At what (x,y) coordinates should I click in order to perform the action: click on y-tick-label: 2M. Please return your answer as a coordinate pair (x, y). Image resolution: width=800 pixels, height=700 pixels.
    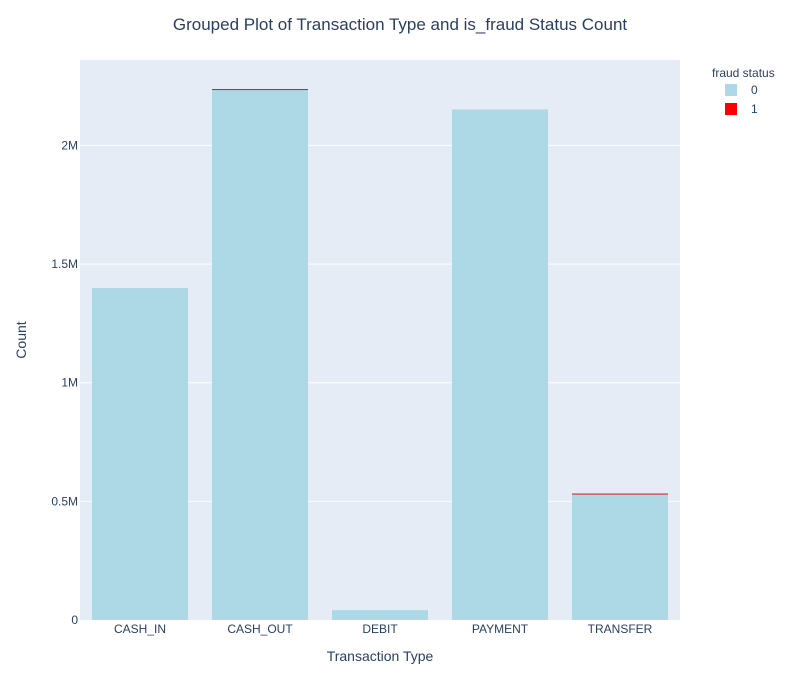
    Looking at the image, I should click on (69, 145).